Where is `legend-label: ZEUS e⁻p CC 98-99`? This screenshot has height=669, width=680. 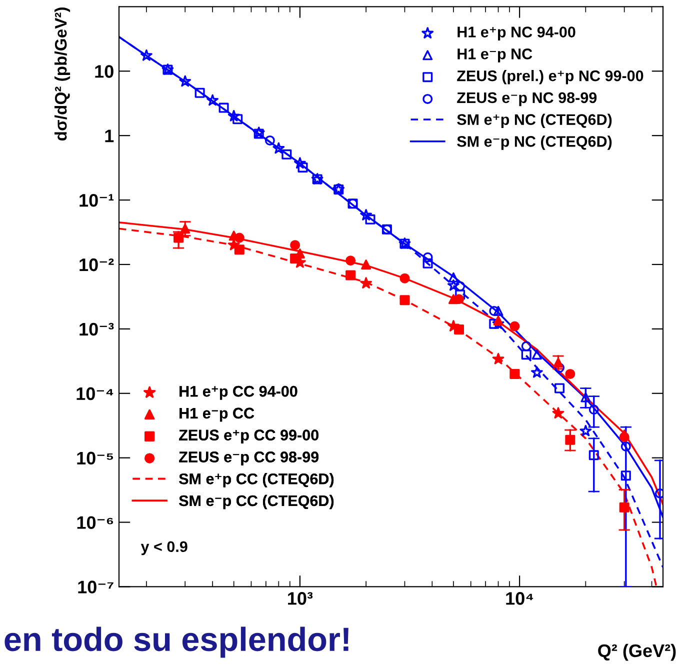
legend-label: ZEUS e⁻p CC 98-99 is located at coordinates (249, 459).